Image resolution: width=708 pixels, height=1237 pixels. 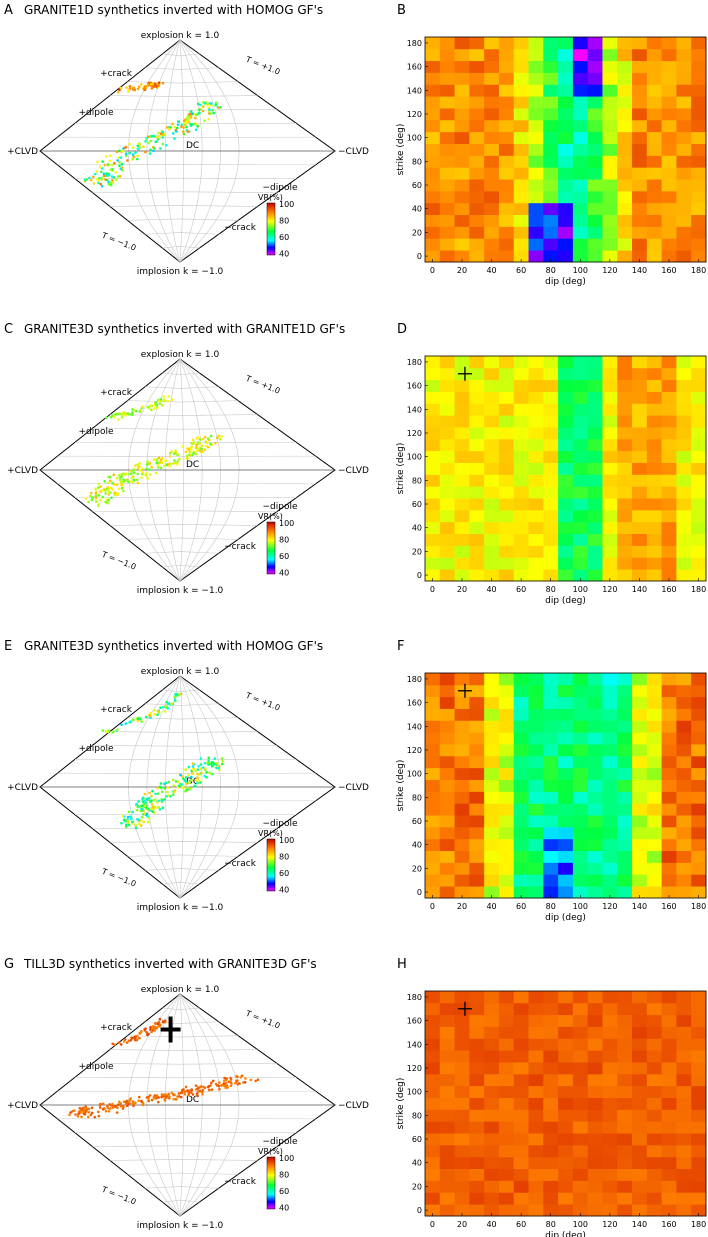 What do you see at coordinates (284, 1208) in the screenshot?
I see `colorbar-tick: 40` at bounding box center [284, 1208].